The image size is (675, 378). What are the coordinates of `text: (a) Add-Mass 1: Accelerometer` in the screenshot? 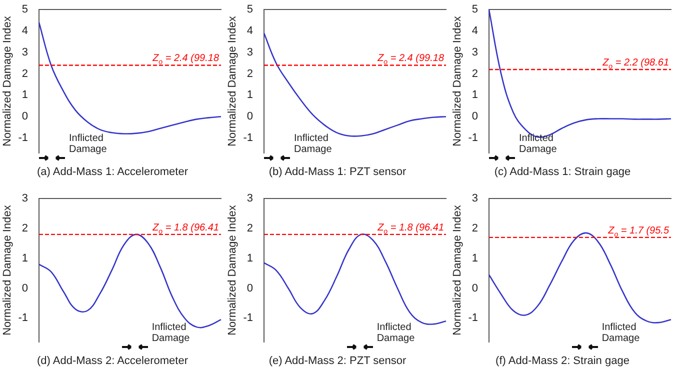 It's located at (112, 172).